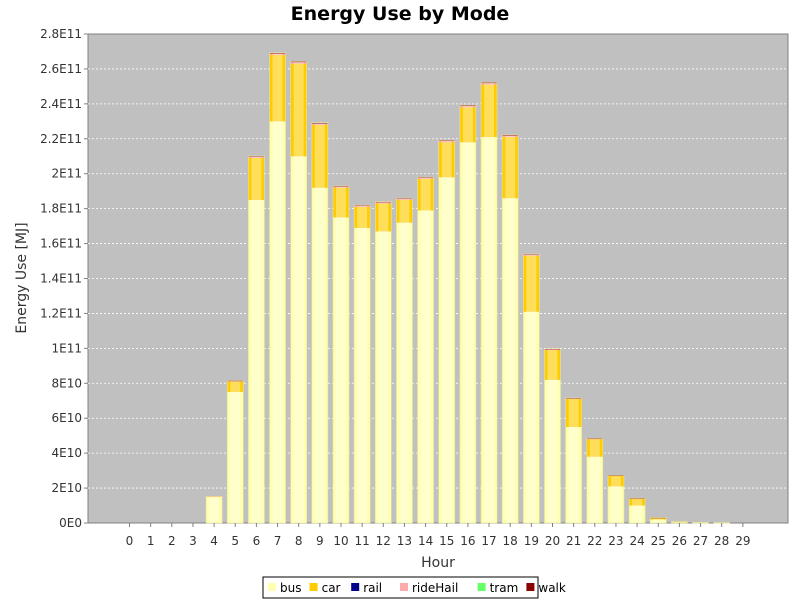 The image size is (800, 604). I want to click on x-tick-label: 26, so click(679, 541).